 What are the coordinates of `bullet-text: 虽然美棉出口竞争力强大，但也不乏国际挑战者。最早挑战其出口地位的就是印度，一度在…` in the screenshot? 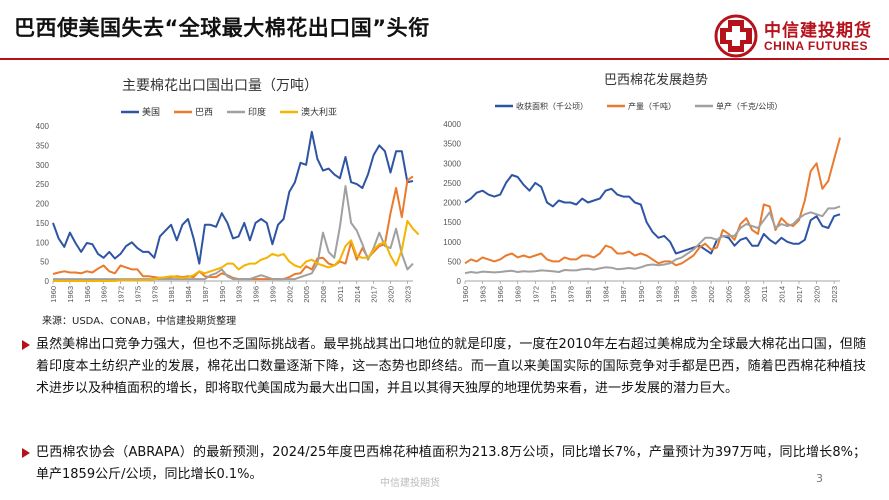 It's located at (451, 366).